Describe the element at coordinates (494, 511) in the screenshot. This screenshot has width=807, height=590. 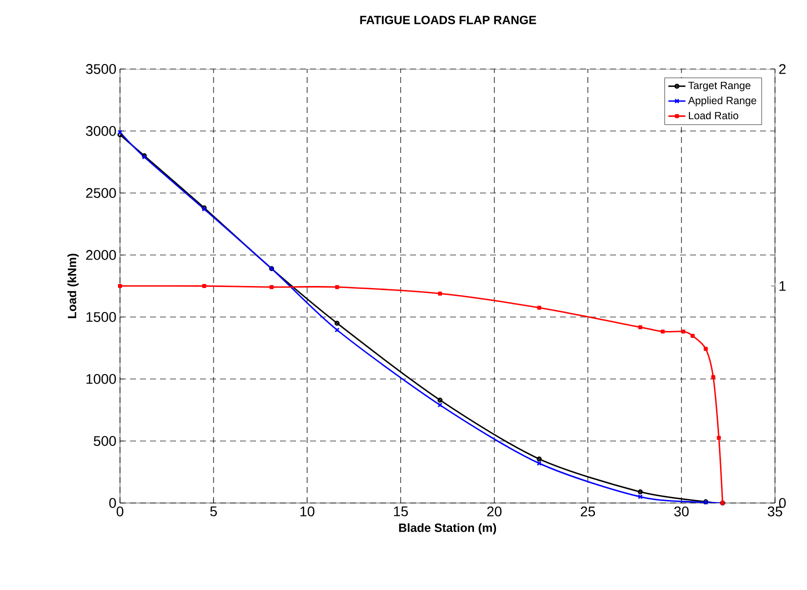
I see `x-tick-label: 20` at that location.